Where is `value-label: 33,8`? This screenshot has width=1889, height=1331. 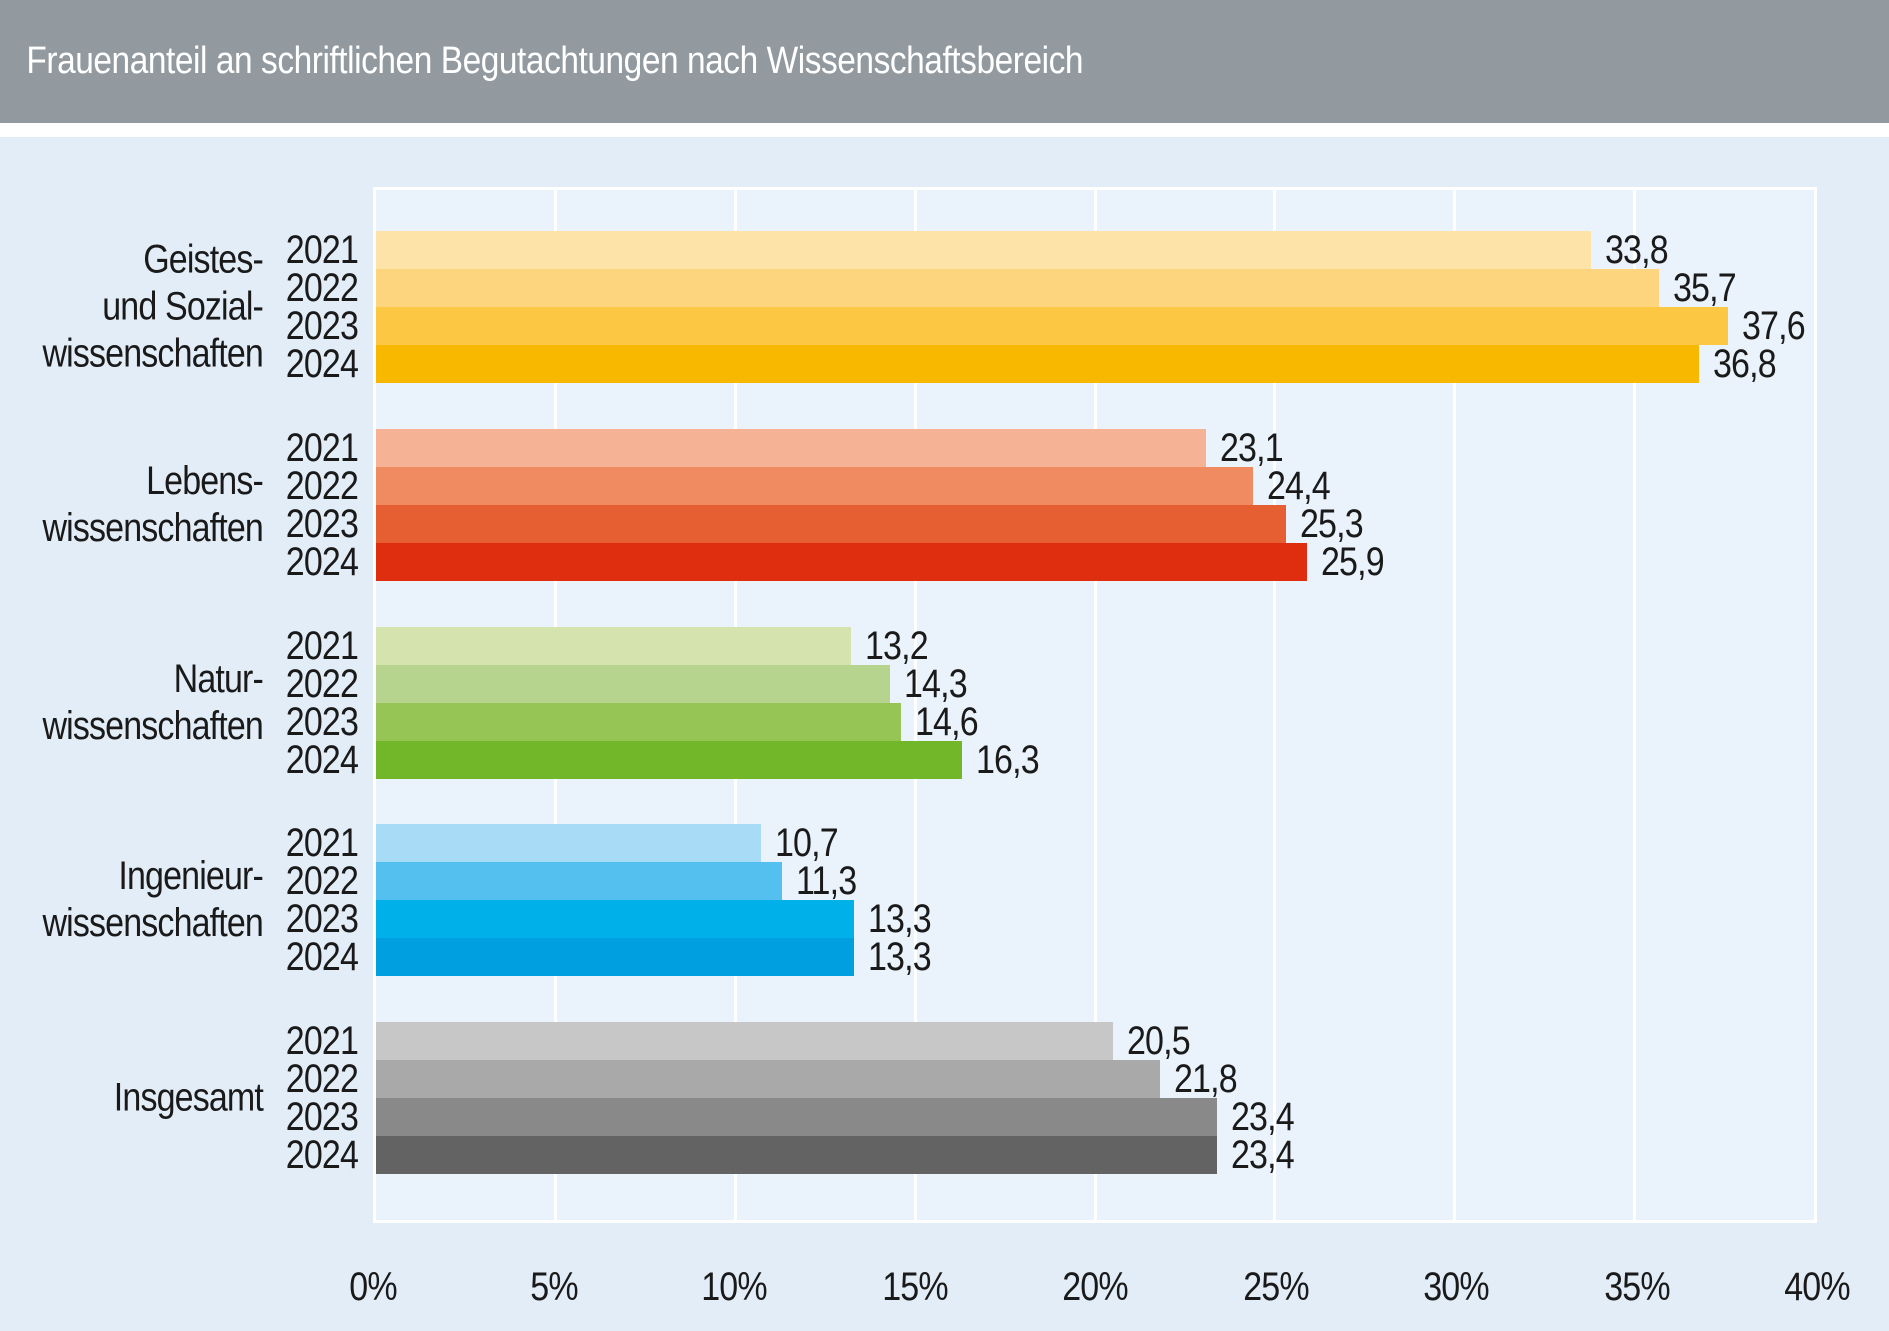
value-label: 33,8 is located at coordinates (1637, 250).